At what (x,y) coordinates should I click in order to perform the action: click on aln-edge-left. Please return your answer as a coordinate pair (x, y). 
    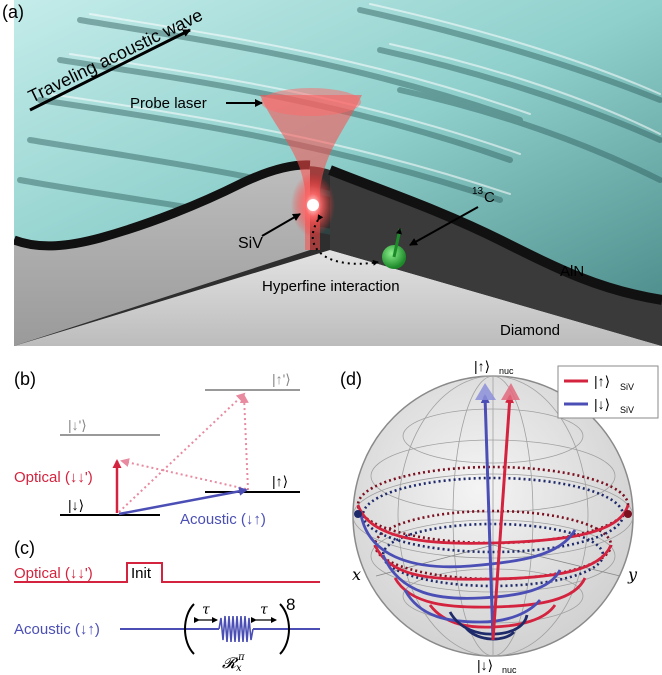
    Looking at the image, I should click on (162, 205).